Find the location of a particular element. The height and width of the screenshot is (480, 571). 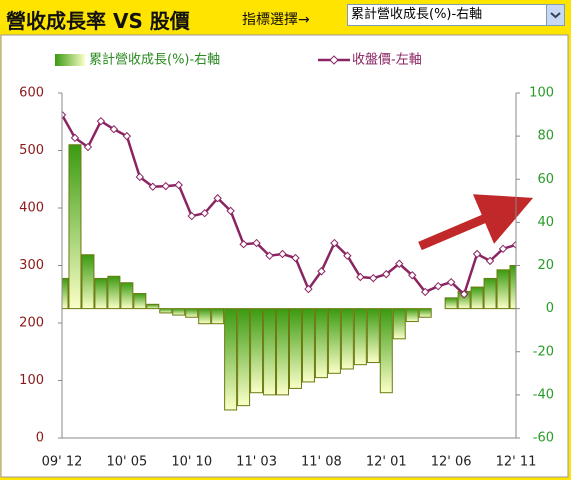

x-tick-label: 09' 12 is located at coordinates (62, 462).